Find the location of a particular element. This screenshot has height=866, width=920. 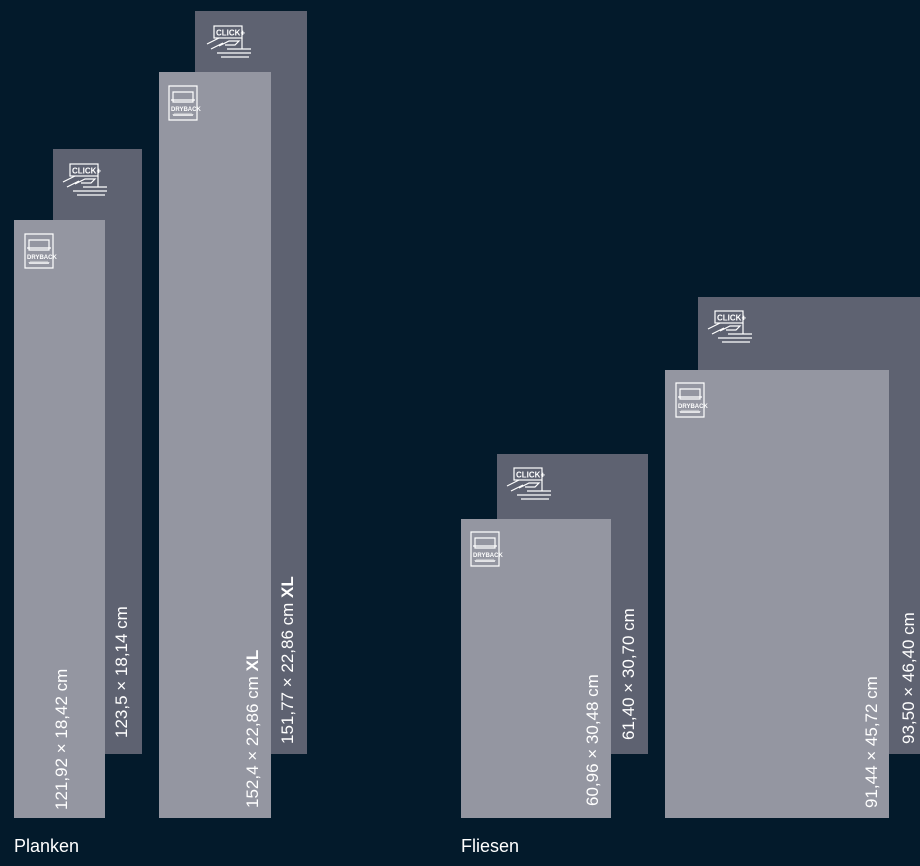

tile-size-label: 61,40 × 30,70 cm is located at coordinates (628, 674).